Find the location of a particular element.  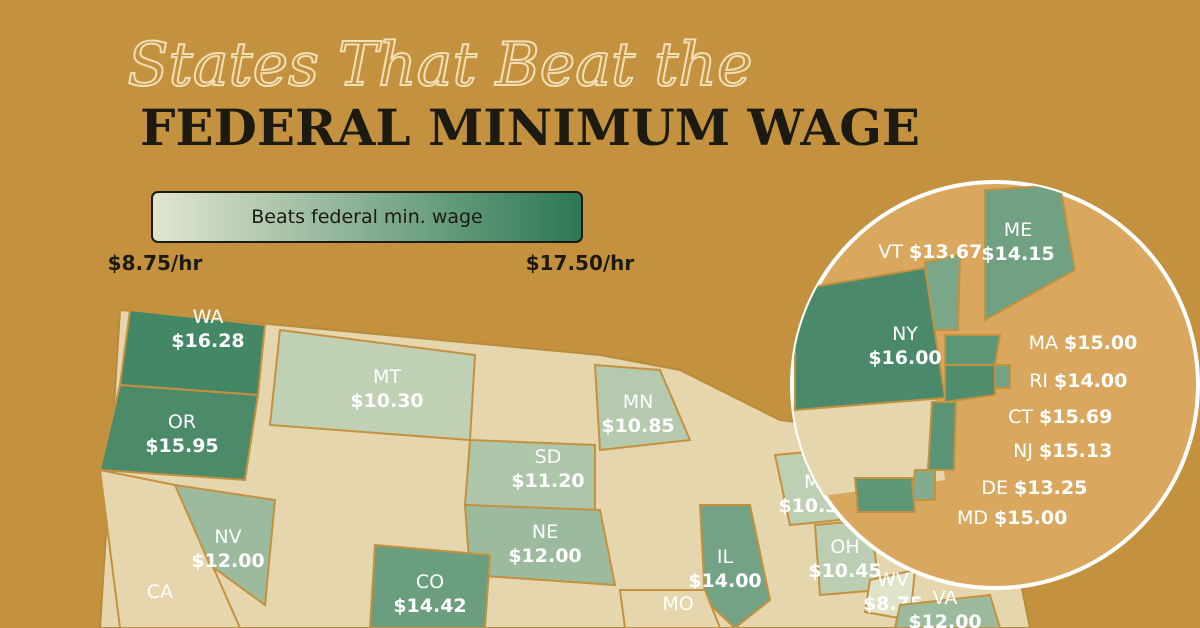

state-code: IL is located at coordinates (725, 557).